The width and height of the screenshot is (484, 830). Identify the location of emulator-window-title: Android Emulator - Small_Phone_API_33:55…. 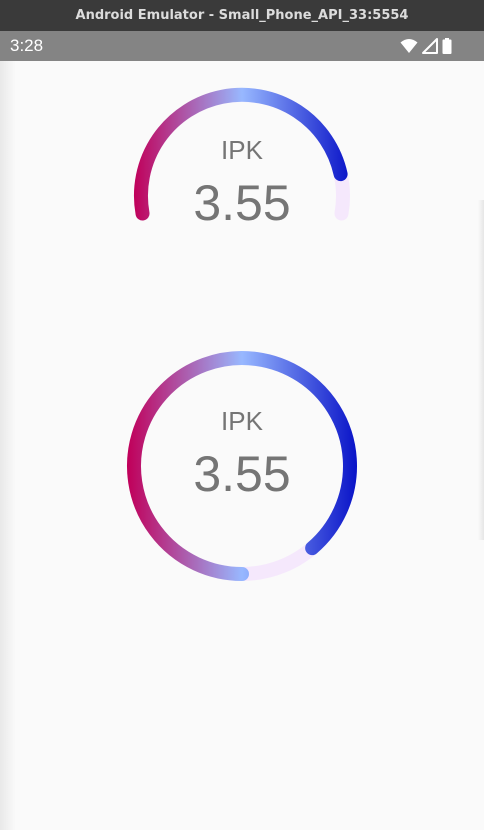
(242, 15).